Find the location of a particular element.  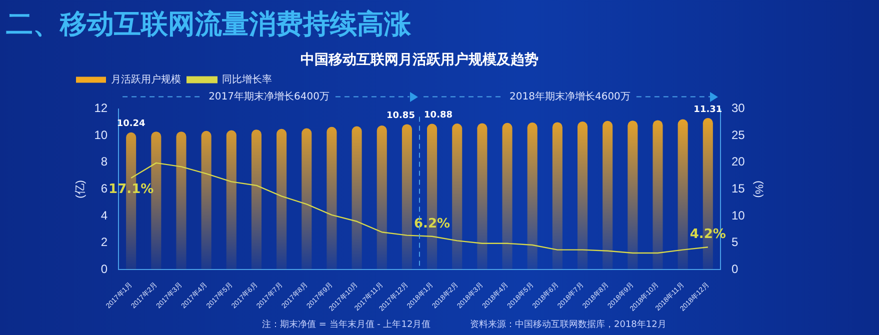

legend-label: 同比增长率 is located at coordinates (247, 80).